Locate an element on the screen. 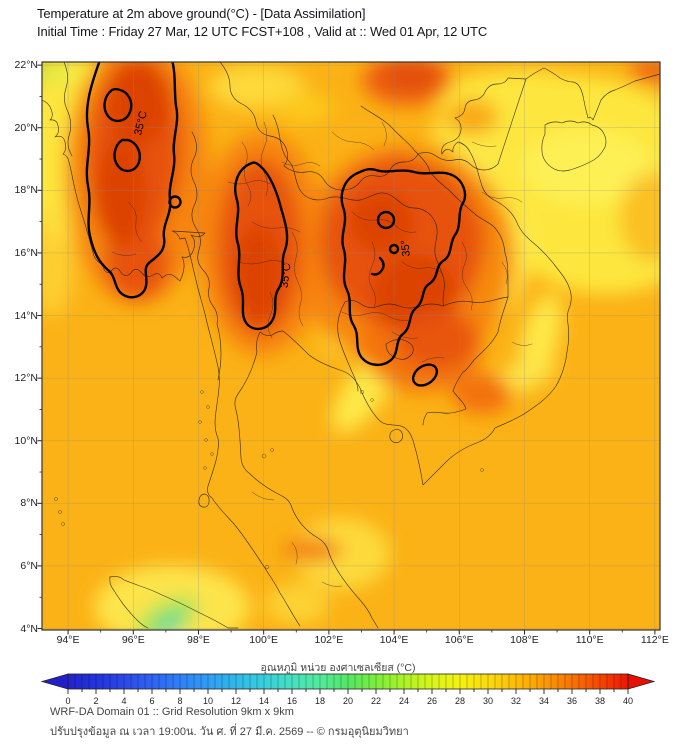 This screenshot has height=756, width=676. lon-tick-label: 100°E is located at coordinates (264, 640).